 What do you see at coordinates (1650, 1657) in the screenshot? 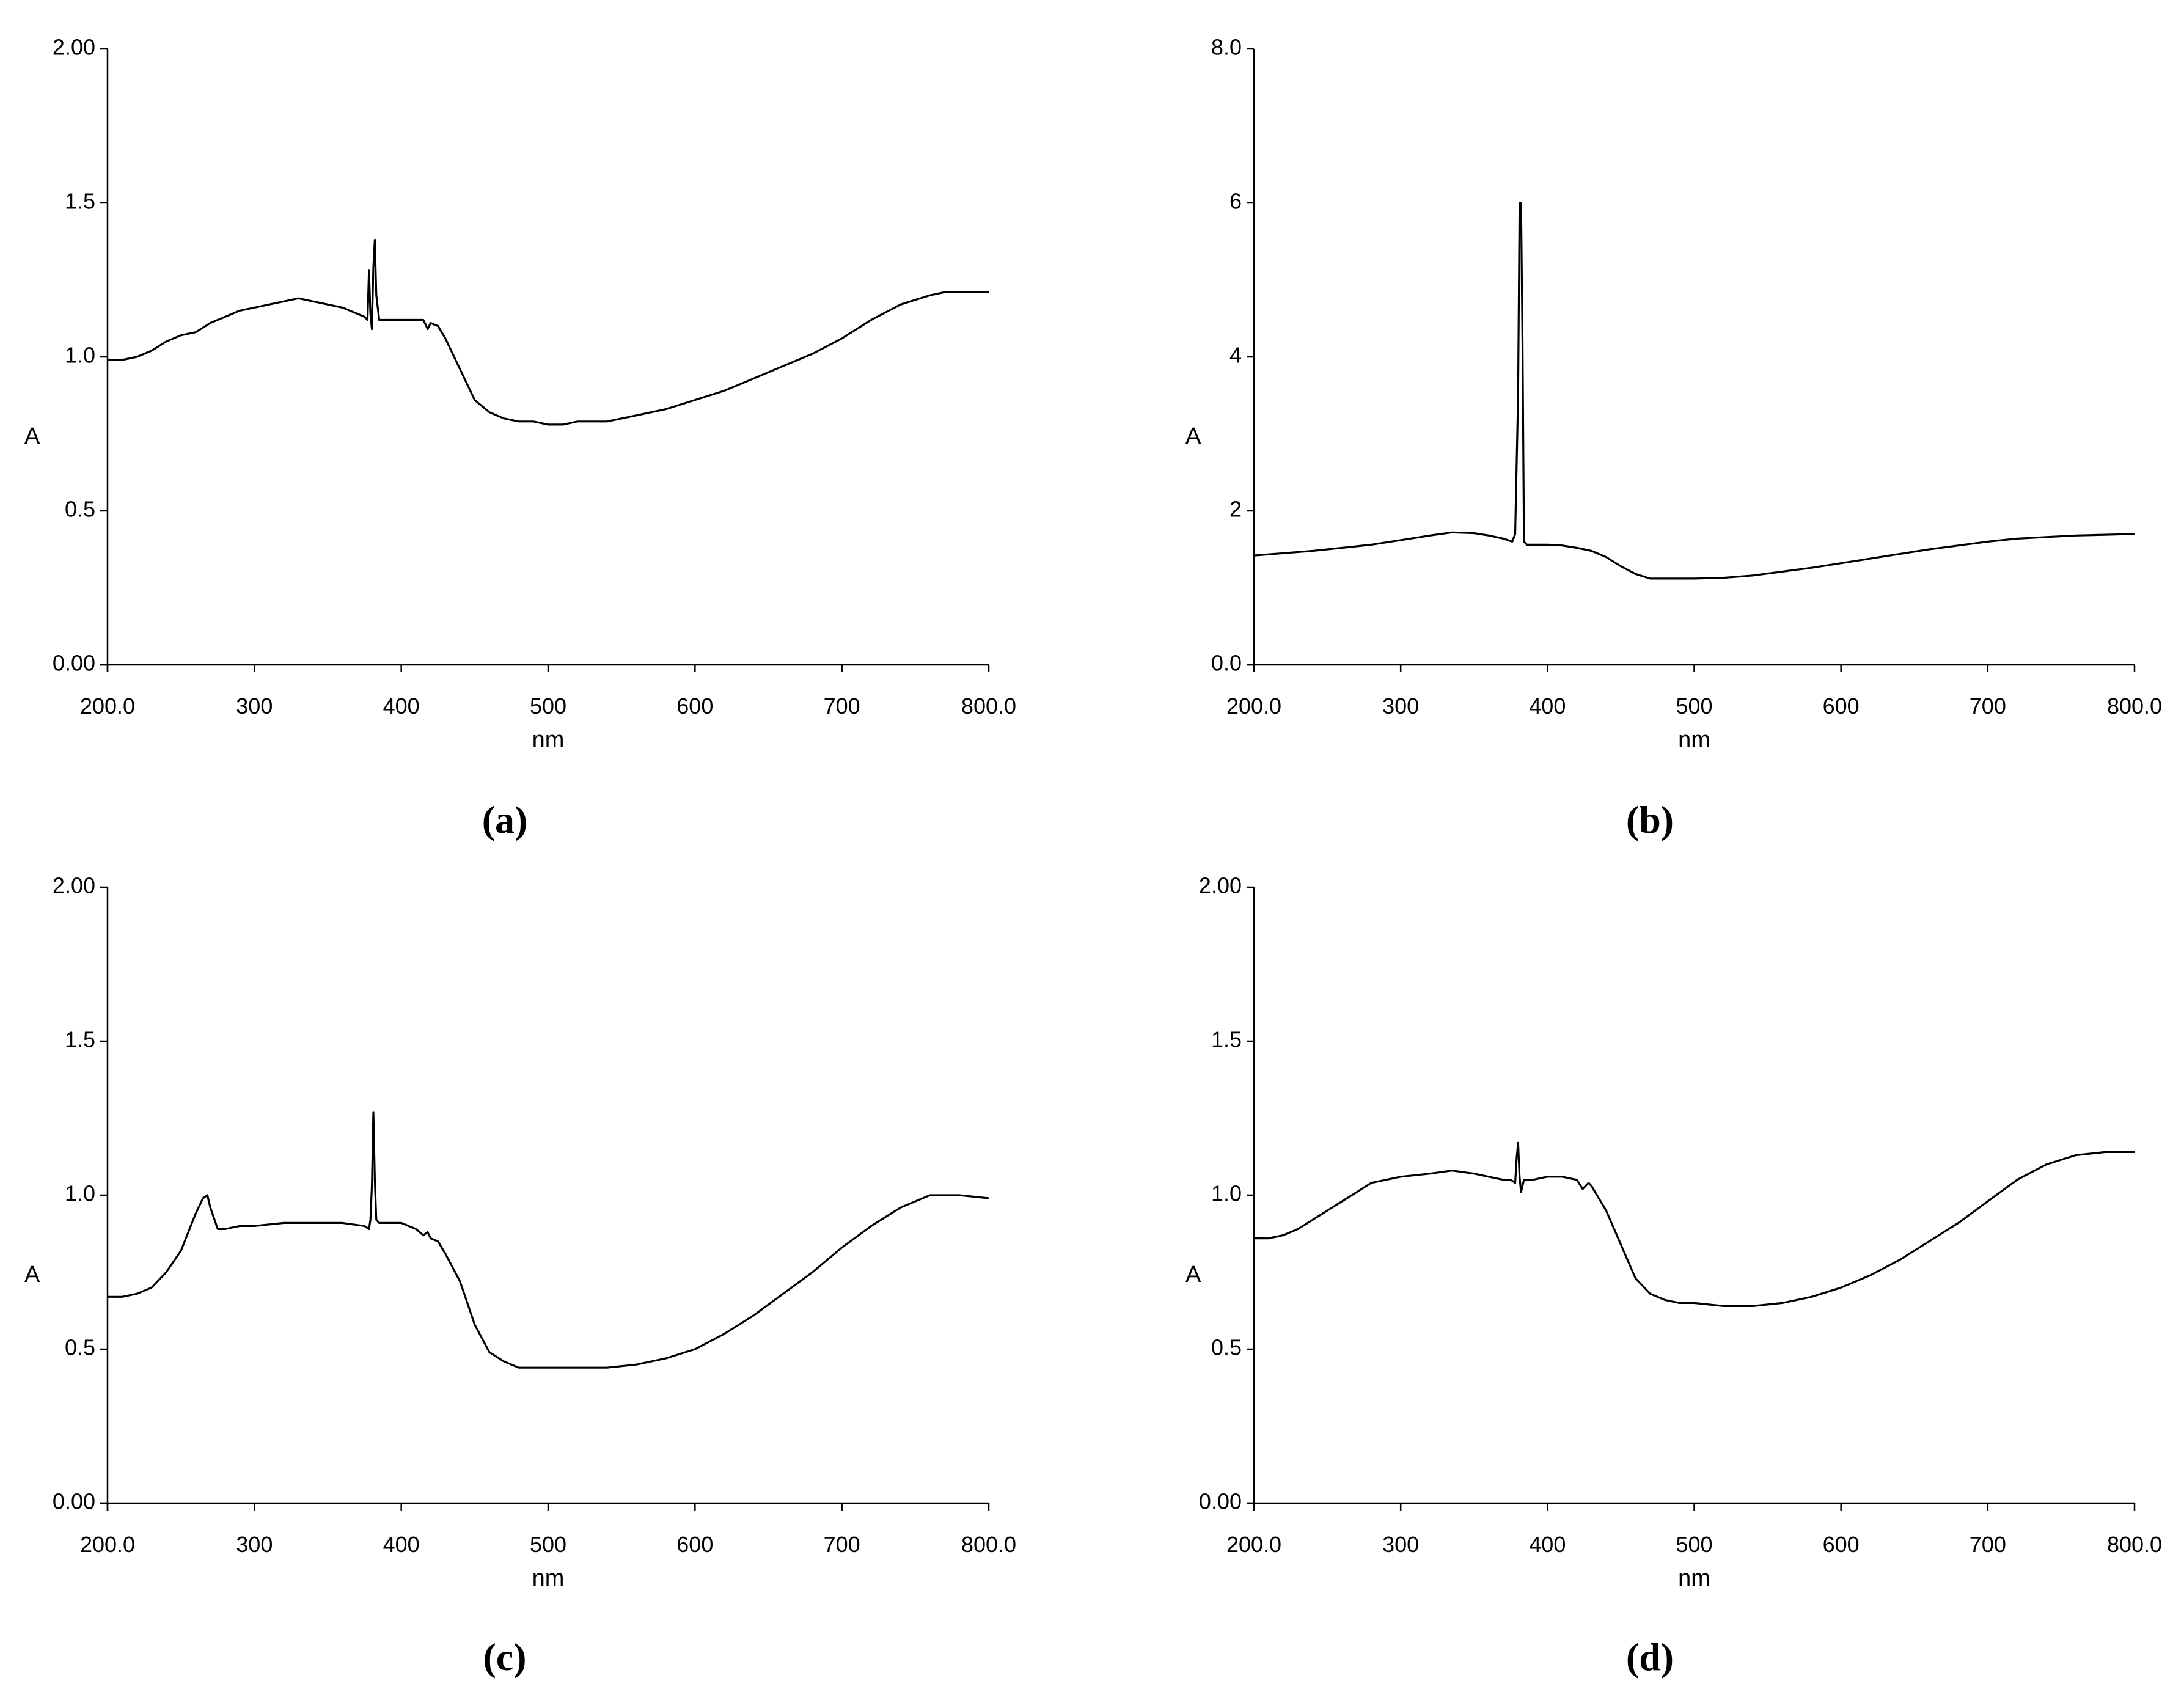
I see `panel-caption: (d)` at bounding box center [1650, 1657].